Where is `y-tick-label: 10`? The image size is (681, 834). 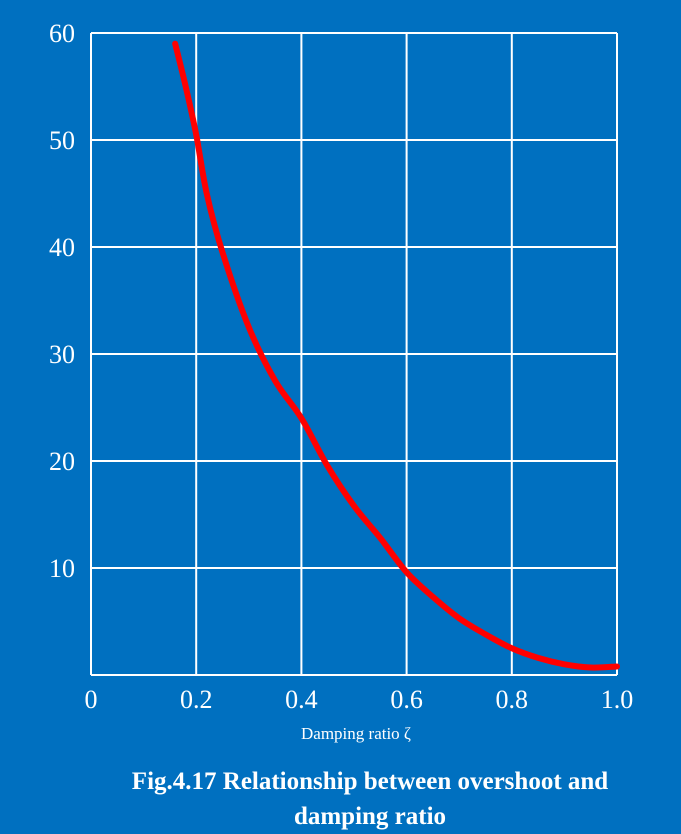 y-tick-label: 10 is located at coordinates (62, 568).